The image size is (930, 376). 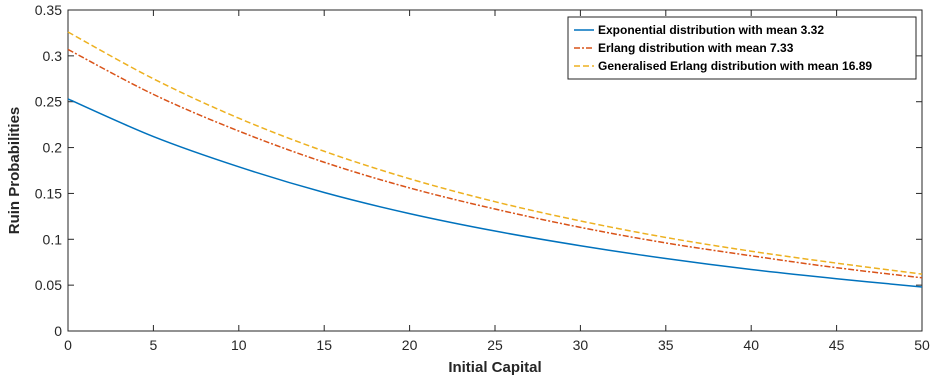 I want to click on x-tick-label: 30, so click(x=581, y=345).